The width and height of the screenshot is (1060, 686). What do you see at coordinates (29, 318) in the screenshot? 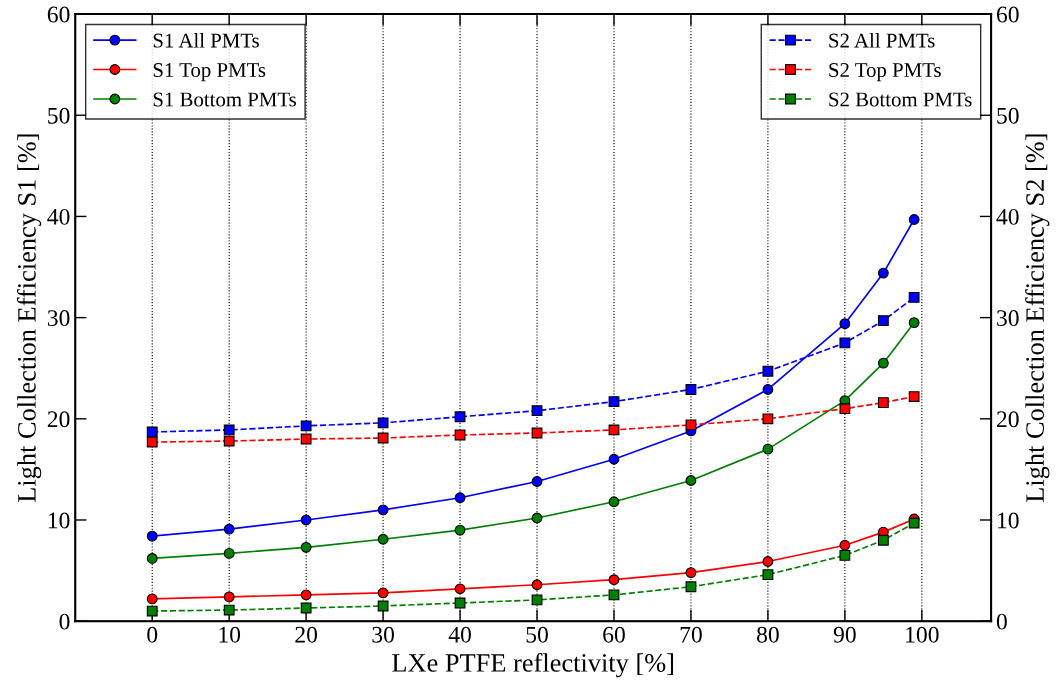
I see `y-axis-title: Light Collection Efficiency S1 [%]` at bounding box center [29, 318].